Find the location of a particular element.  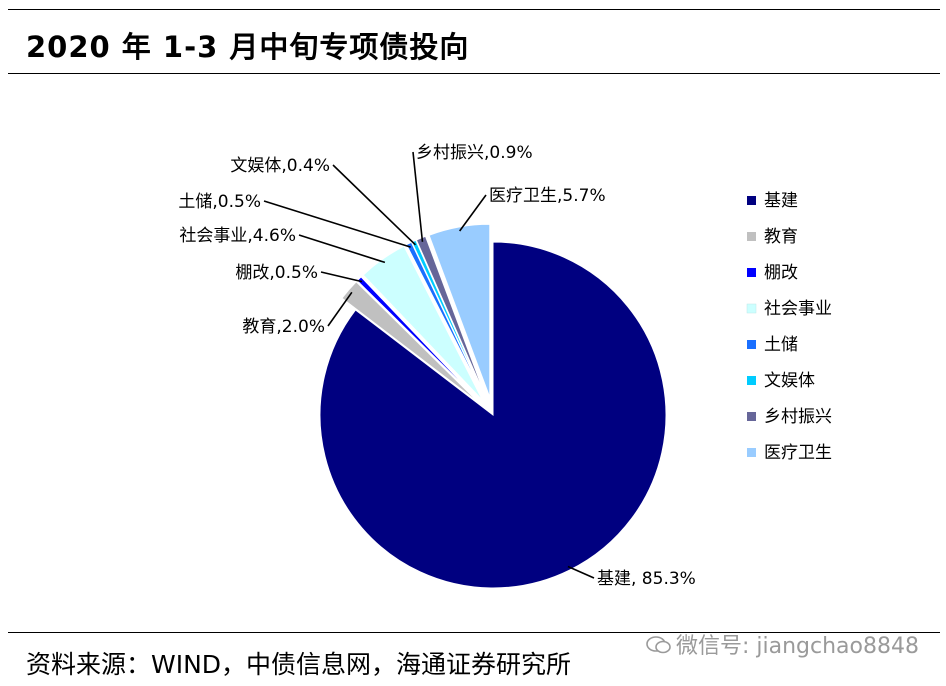

legend-label-shantytown: 棚改 is located at coordinates (781, 273).